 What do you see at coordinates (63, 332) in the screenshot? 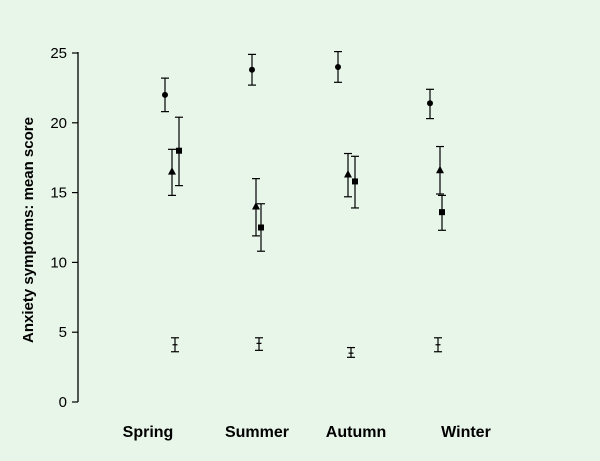
I see `y-tick-label: 5` at bounding box center [63, 332].